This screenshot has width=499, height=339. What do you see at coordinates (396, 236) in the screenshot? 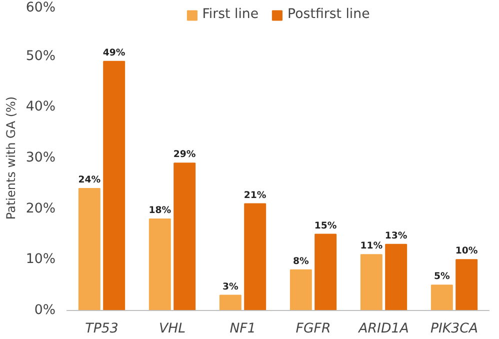
I see `data-label: 13%` at bounding box center [396, 236].